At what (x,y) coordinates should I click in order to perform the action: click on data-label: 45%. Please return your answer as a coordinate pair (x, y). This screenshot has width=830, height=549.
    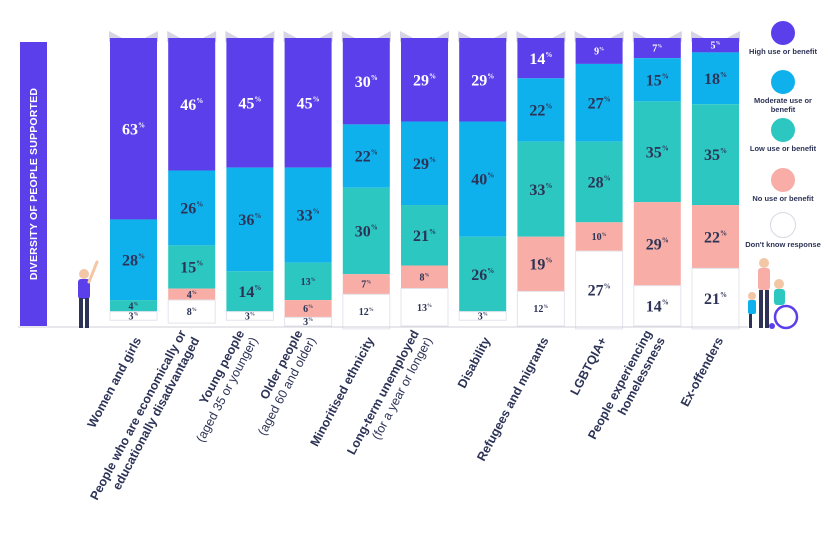
    Looking at the image, I should click on (249, 103).